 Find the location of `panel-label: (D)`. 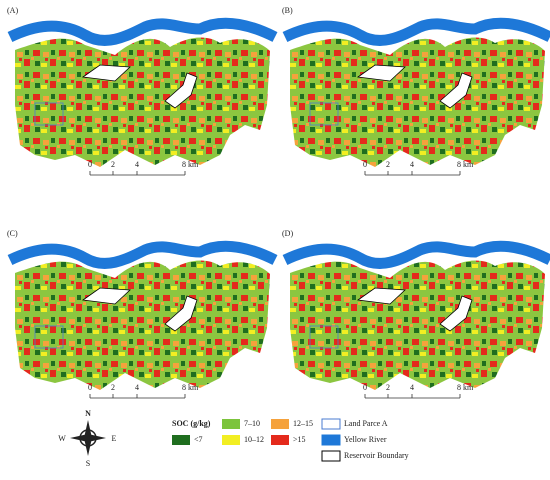

panel-label: (D) is located at coordinates (287, 233).